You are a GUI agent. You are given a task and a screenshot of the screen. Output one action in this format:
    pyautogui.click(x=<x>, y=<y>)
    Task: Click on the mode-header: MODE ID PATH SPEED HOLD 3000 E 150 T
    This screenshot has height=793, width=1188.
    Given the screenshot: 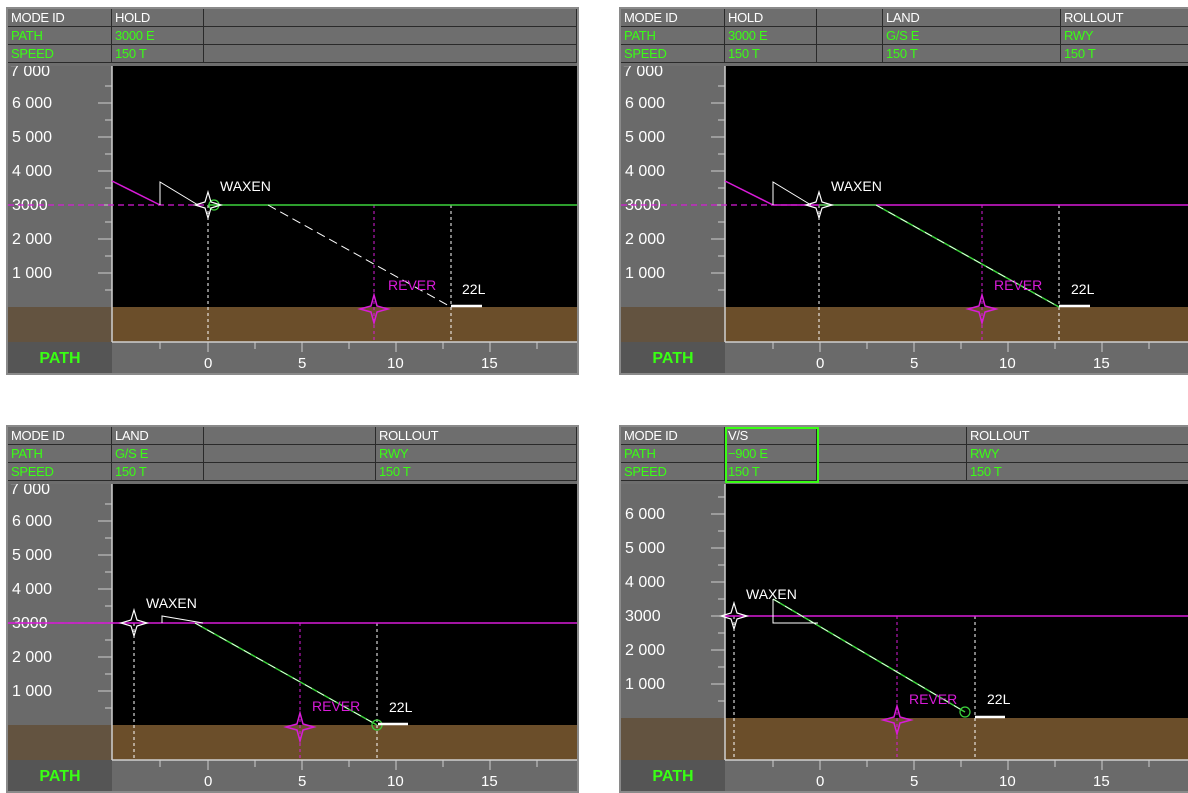 What is the action you would take?
    pyautogui.click(x=292, y=37)
    